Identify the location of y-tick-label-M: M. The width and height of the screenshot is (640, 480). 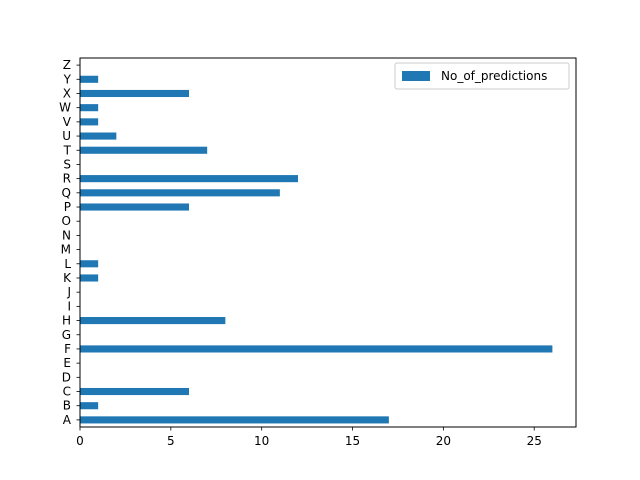
(66, 250).